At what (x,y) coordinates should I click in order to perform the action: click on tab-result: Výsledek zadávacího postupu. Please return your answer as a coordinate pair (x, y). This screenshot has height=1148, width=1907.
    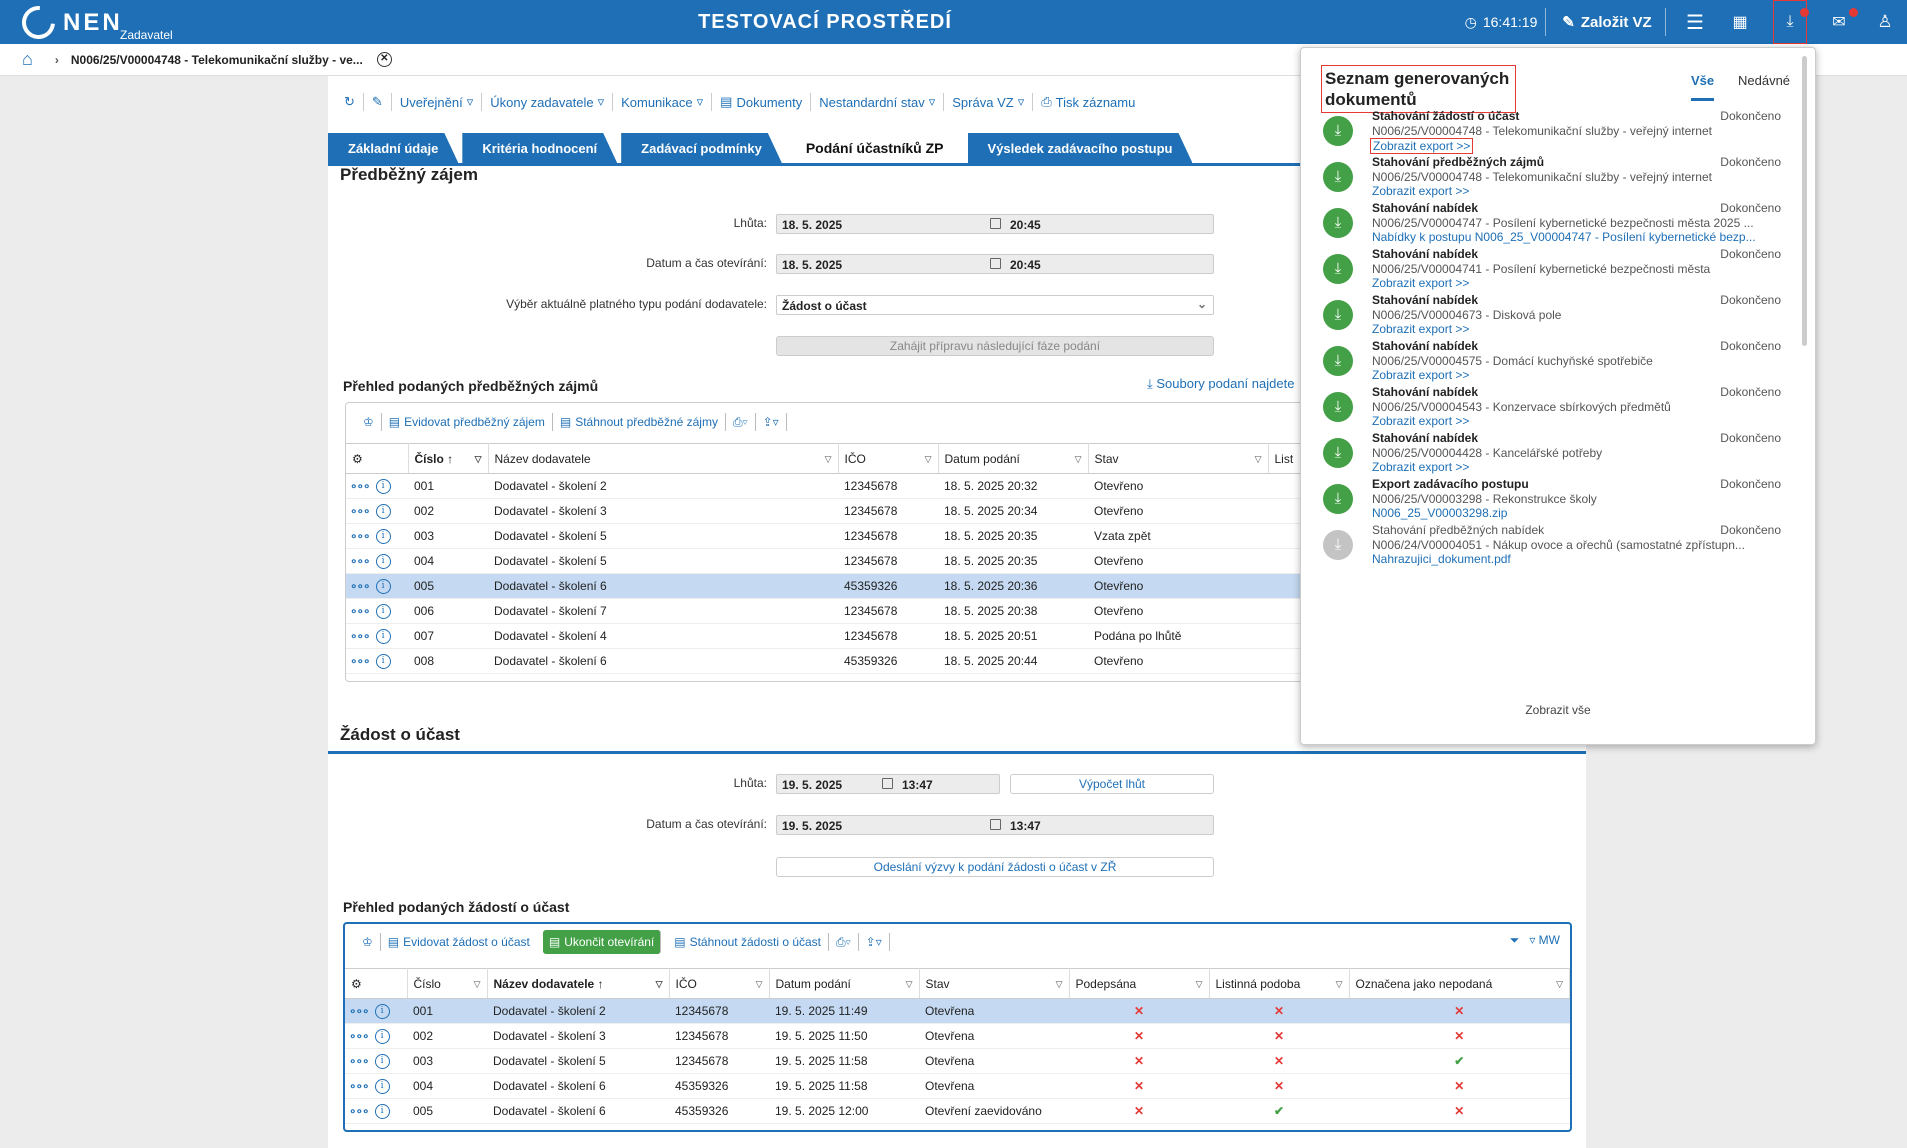
    Looking at the image, I should click on (1080, 148).